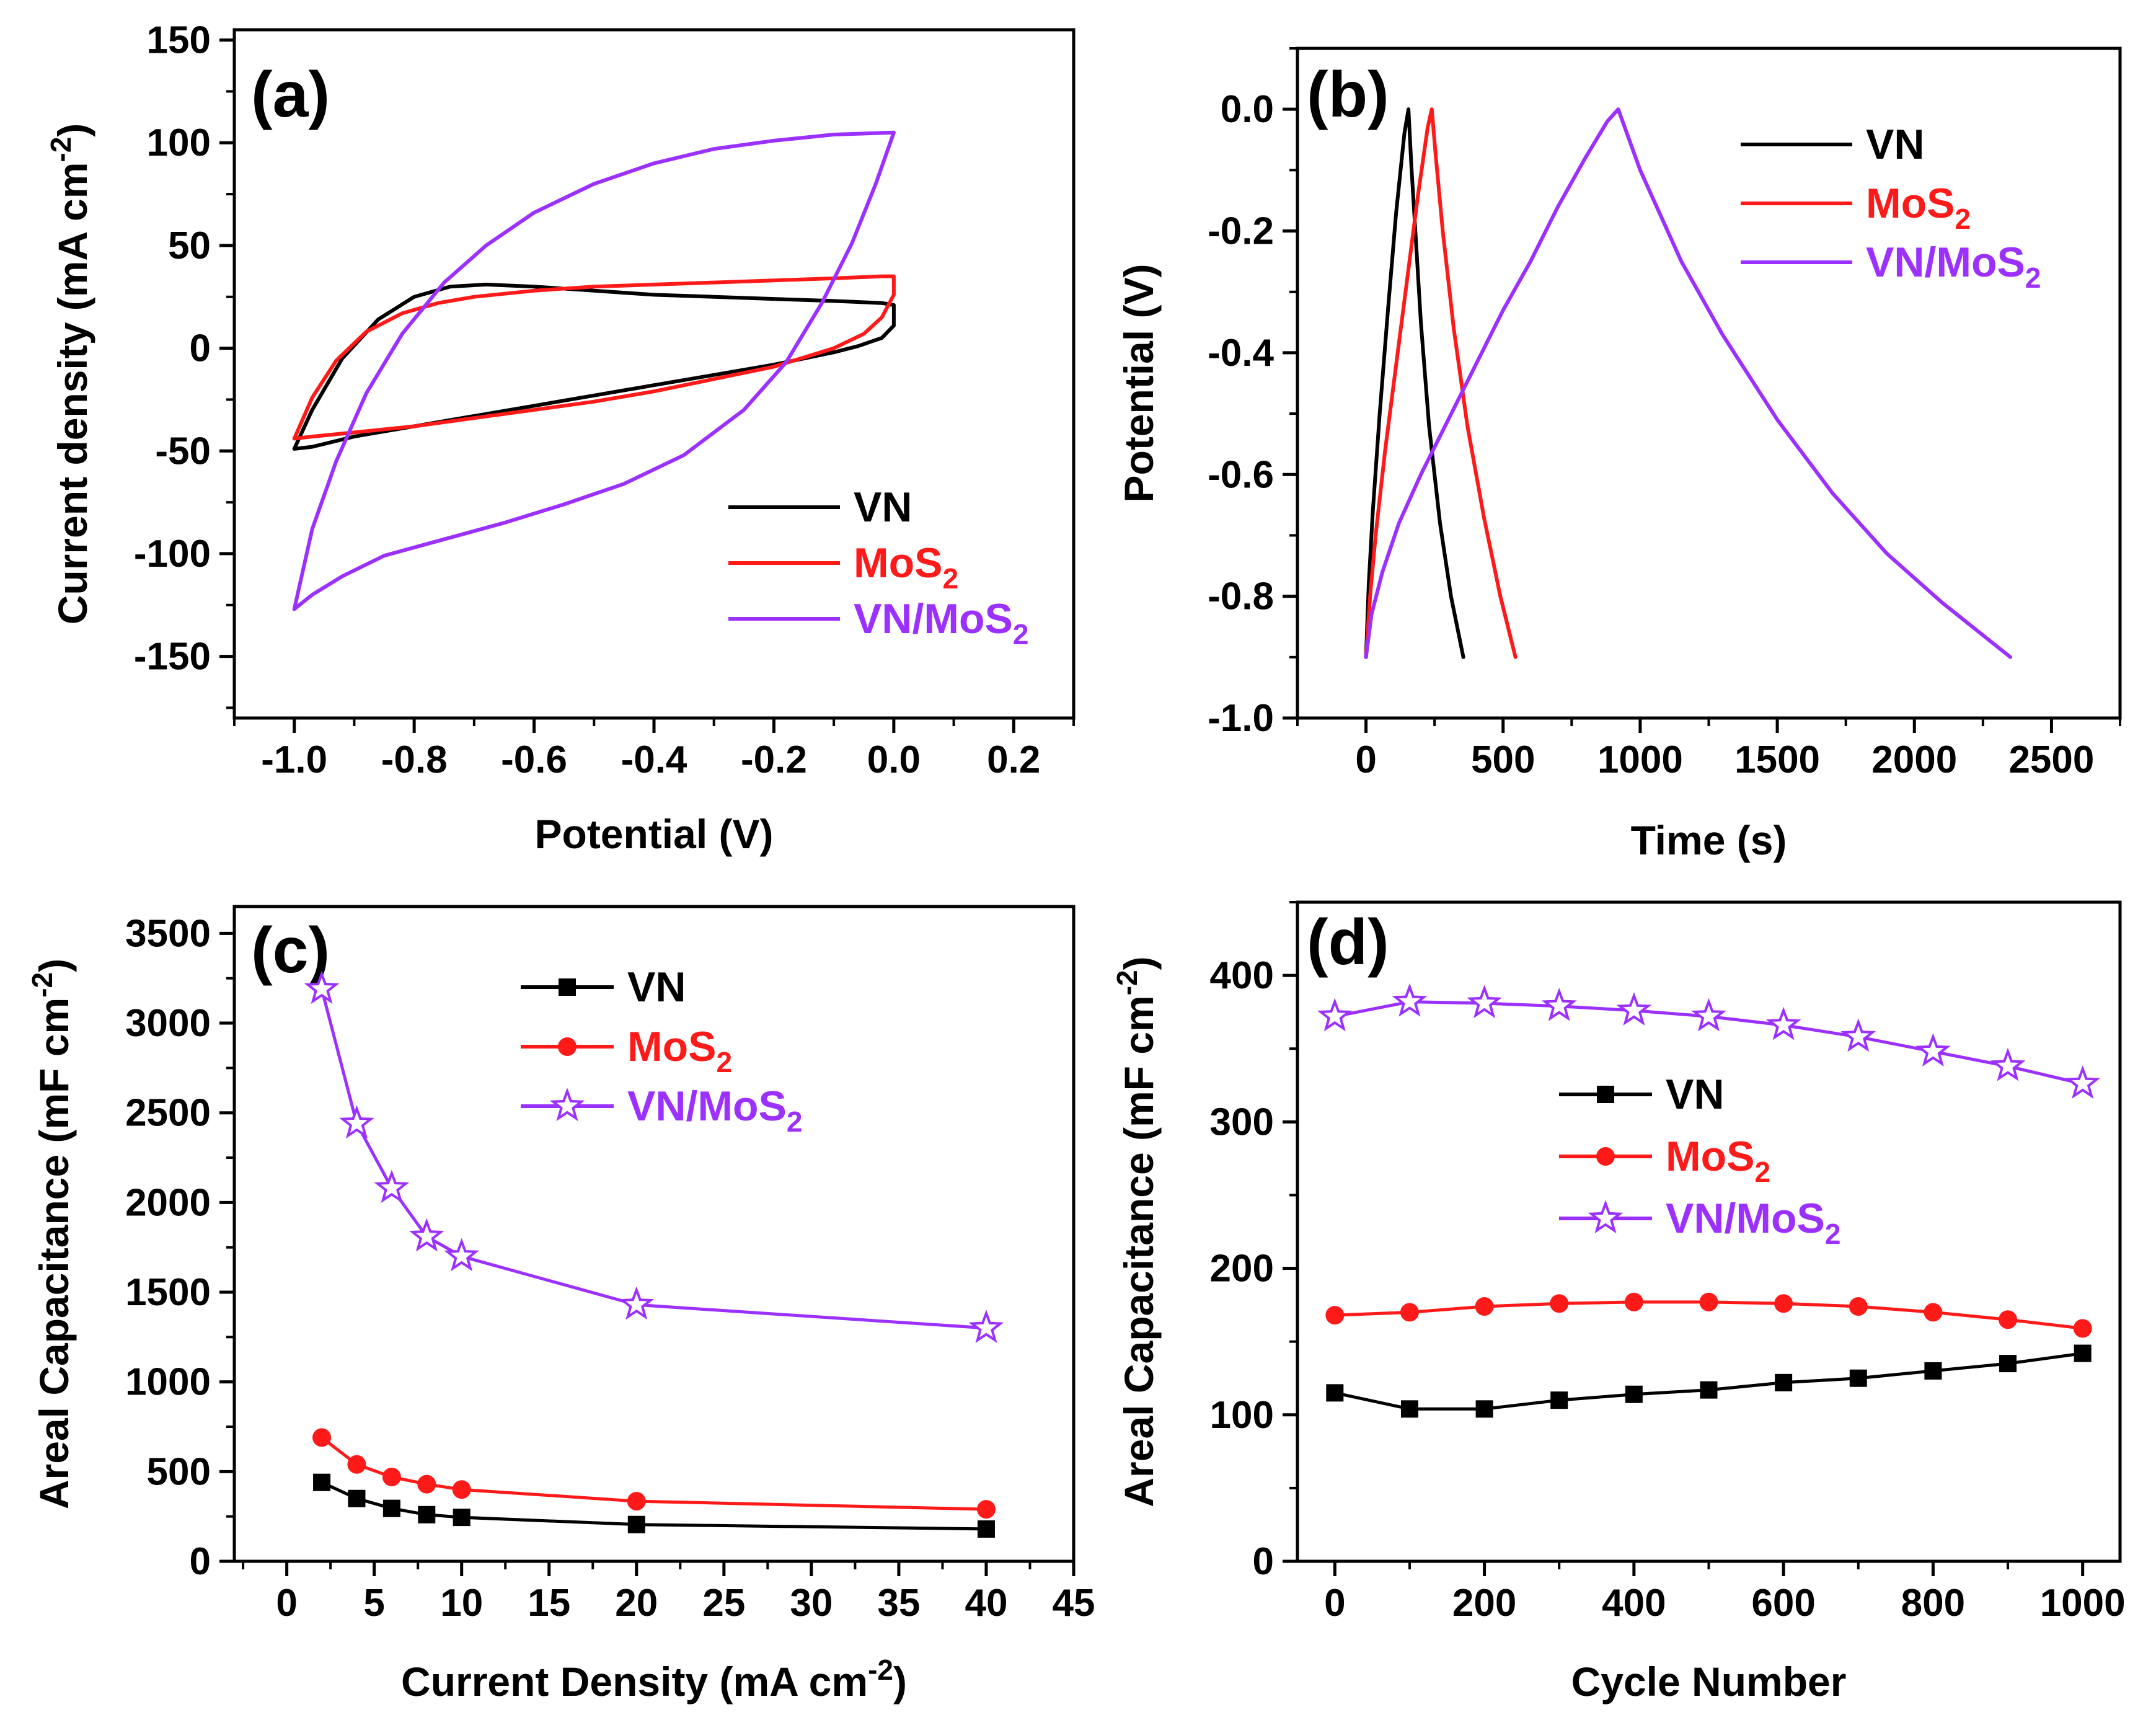 Image resolution: width=2156 pixels, height=1725 pixels. What do you see at coordinates (1946, 262) in the screenshot?
I see `legend-label-text: VN/MoS` at bounding box center [1946, 262].